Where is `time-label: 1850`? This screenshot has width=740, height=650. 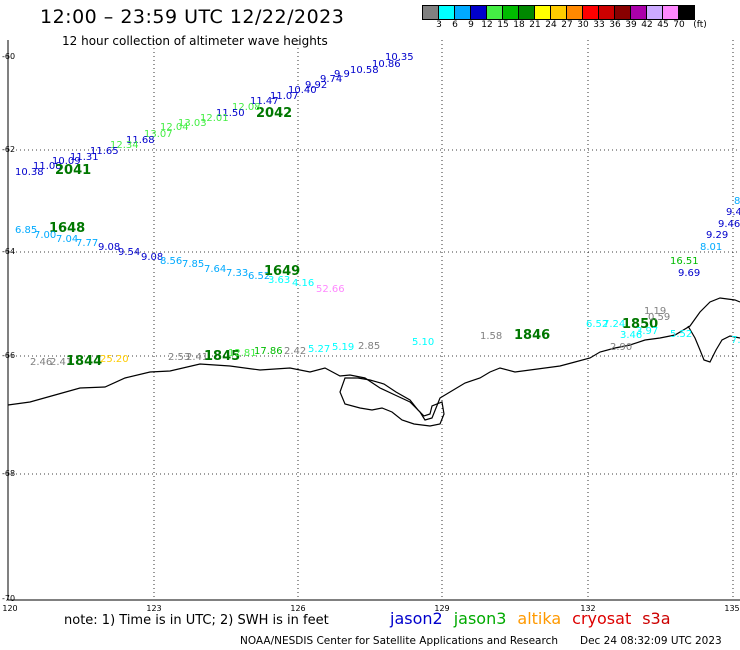 time-label: 1850 is located at coordinates (640, 324).